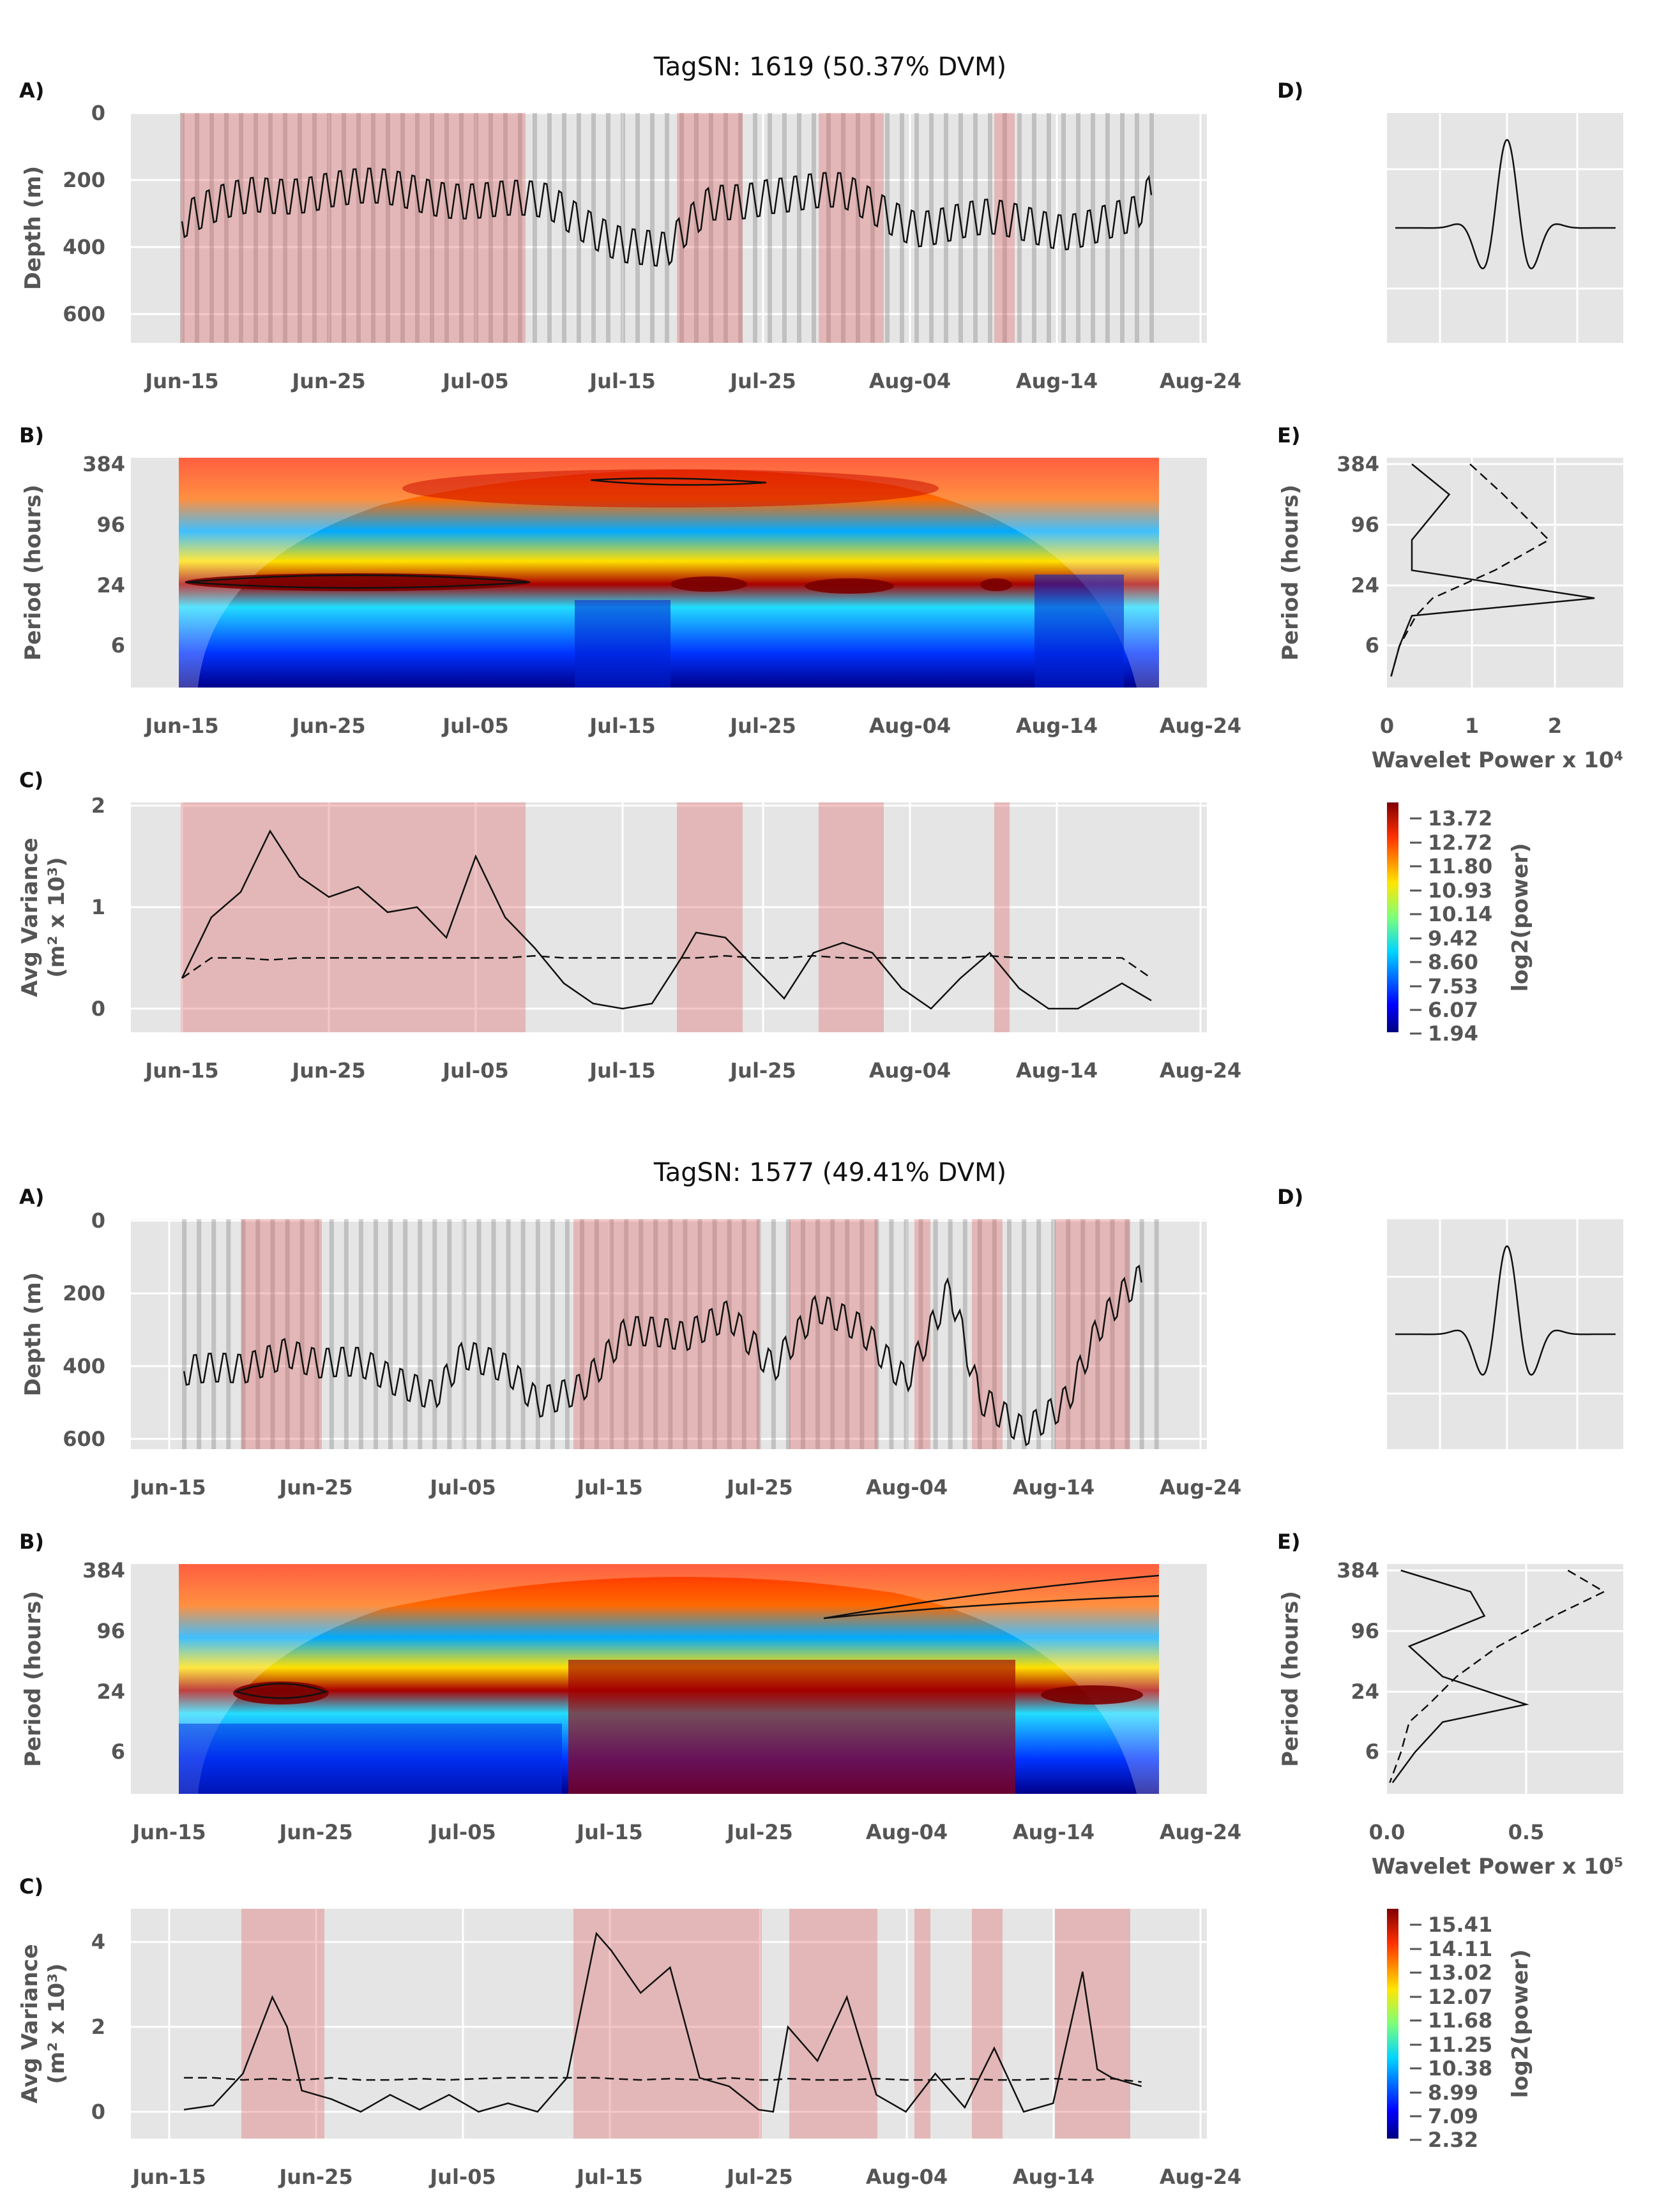 Image resolution: width=1659 pixels, height=2212 pixels. What do you see at coordinates (1460, 914) in the screenshot?
I see `colorbar-tick-label: 10.14` at bounding box center [1460, 914].